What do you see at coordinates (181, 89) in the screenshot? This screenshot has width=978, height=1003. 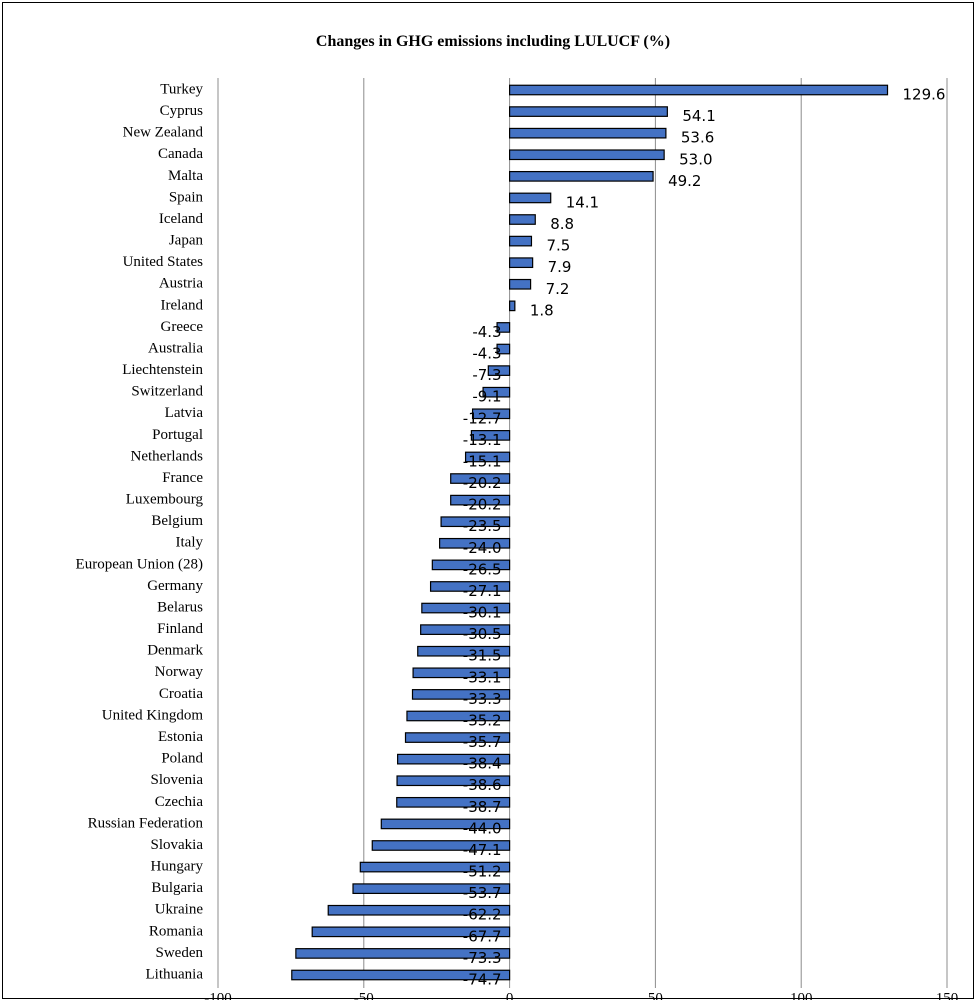 I see `category-label: Turkey` at bounding box center [181, 89].